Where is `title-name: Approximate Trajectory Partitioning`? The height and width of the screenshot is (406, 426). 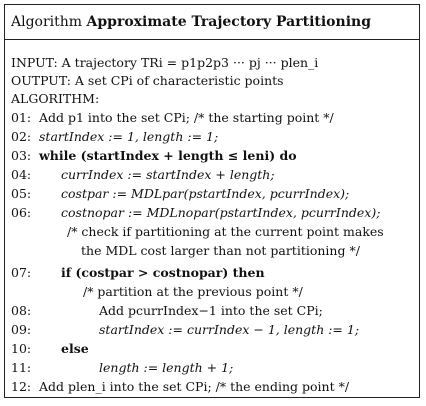
title-name: Approximate Trajectory Partitioning is located at coordinates (228, 22).